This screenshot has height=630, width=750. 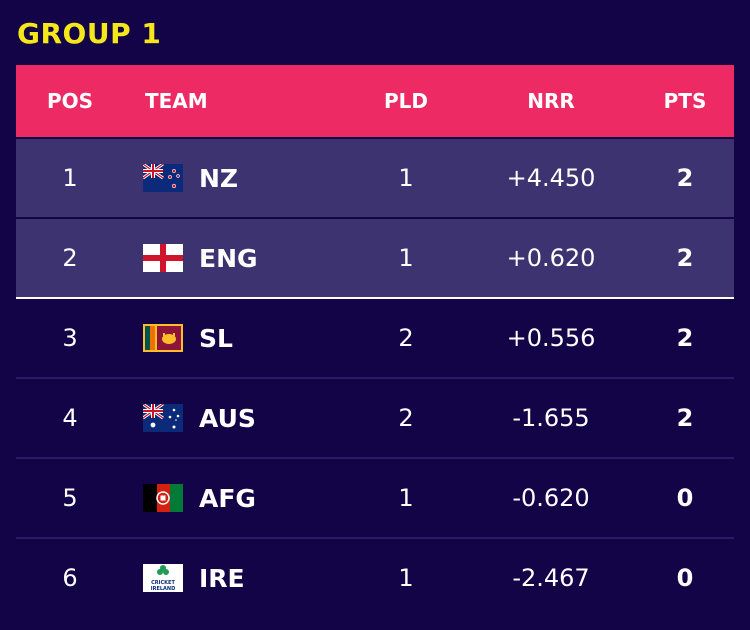 What do you see at coordinates (89, 33) in the screenshot?
I see `group-title: GROUP 1` at bounding box center [89, 33].